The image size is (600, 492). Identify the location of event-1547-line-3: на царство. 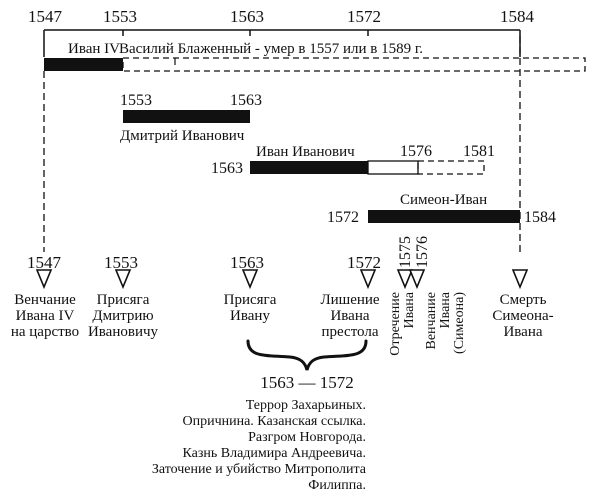
(45, 332).